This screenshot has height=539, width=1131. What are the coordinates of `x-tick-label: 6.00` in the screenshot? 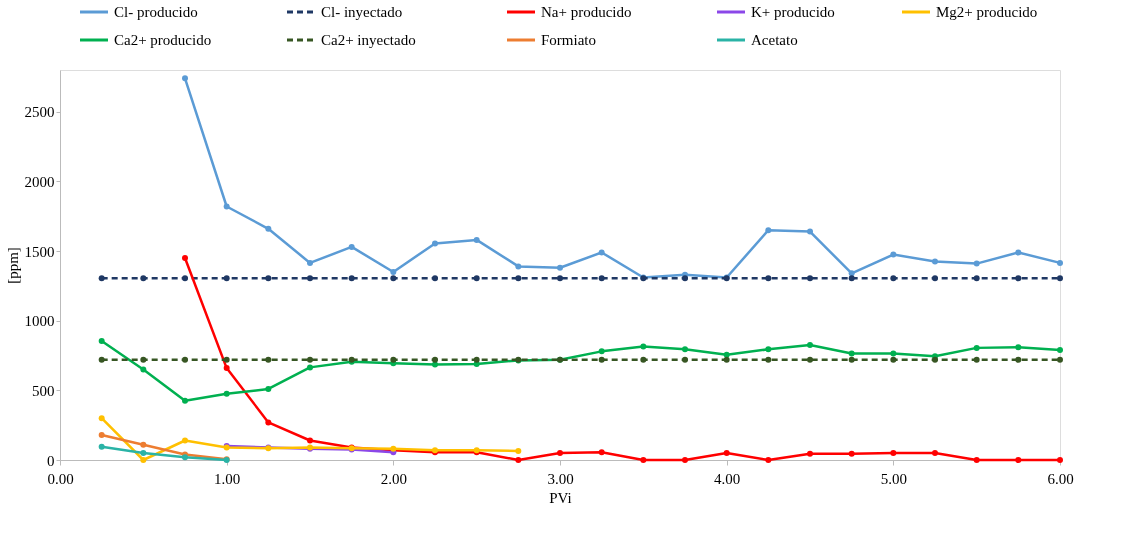 It's located at (1060, 478).